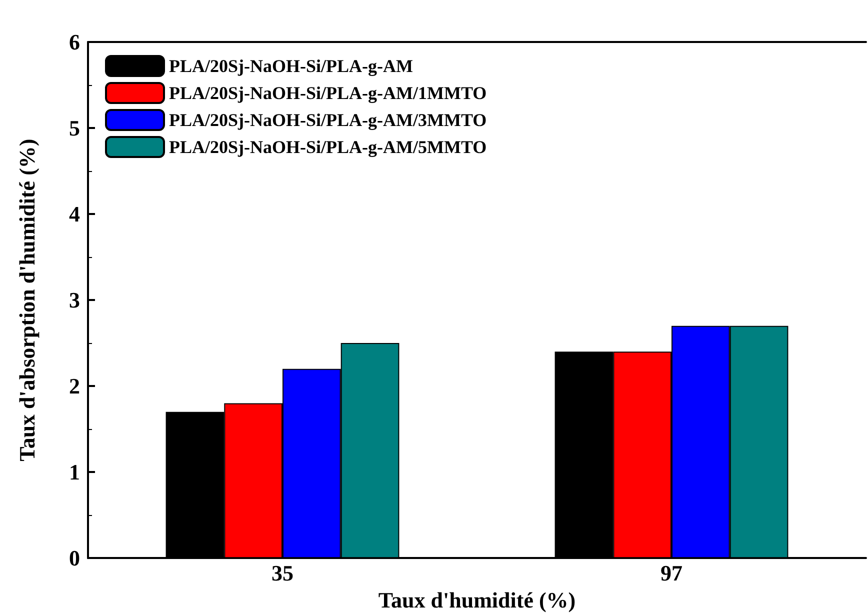 This screenshot has height=616, width=868. I want to click on legend-label: PLA/20Sj-NaOH-Si/PLA-g-AM, so click(291, 66).